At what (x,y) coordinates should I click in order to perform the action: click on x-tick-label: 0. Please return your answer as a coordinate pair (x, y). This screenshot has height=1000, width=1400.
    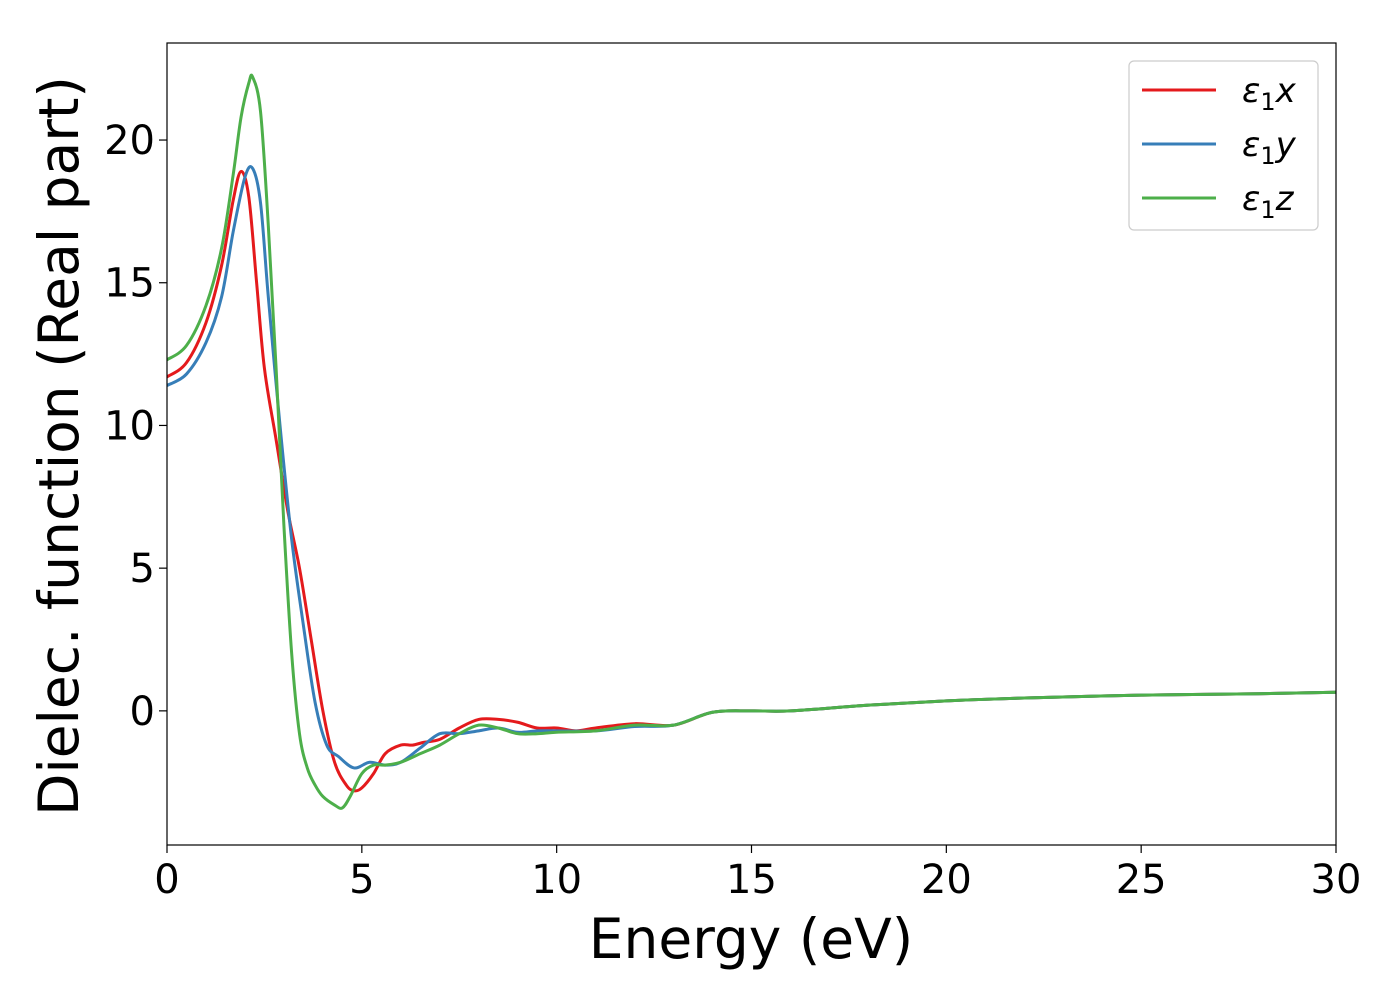
    Looking at the image, I should click on (166, 880).